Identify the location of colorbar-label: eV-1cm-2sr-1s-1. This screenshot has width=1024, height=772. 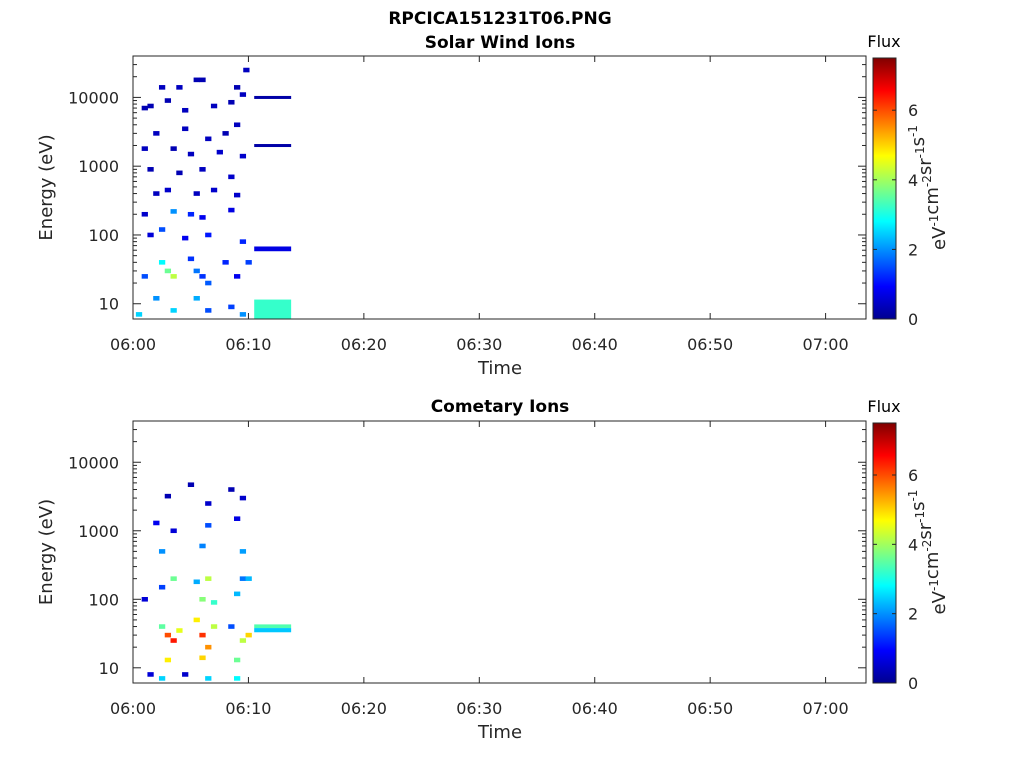
(928, 187).